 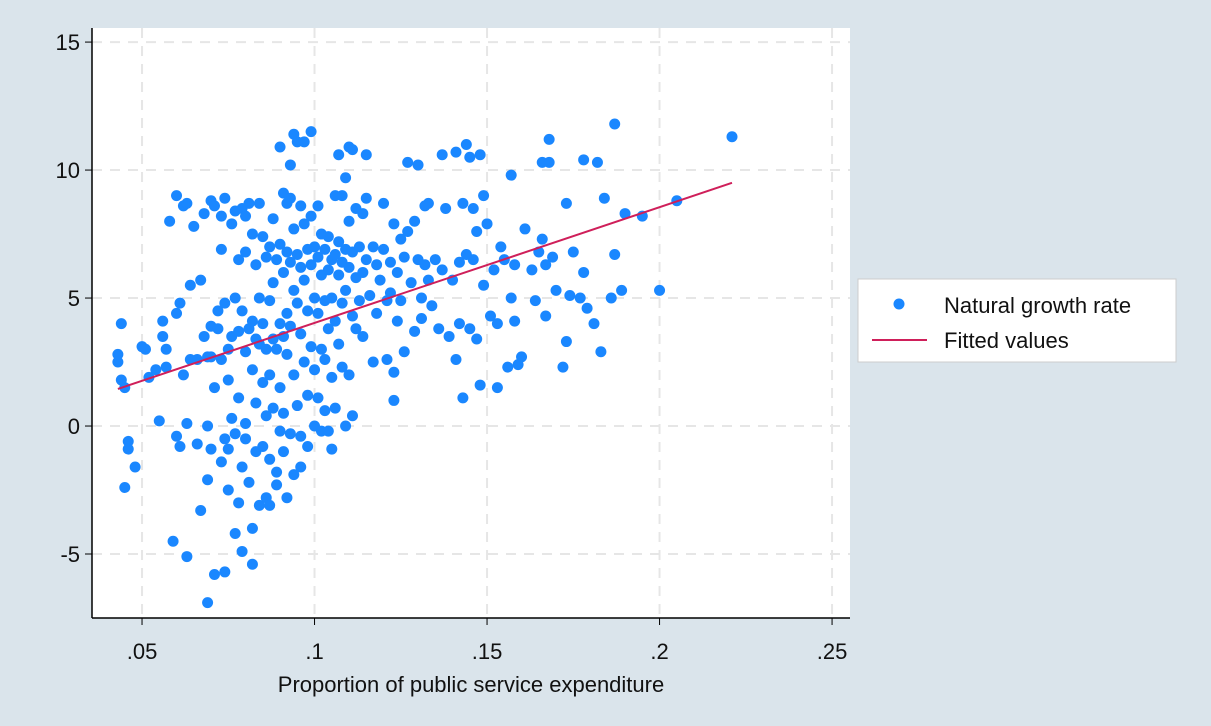 What do you see at coordinates (74, 298) in the screenshot?
I see `y-tick-label: 5` at bounding box center [74, 298].